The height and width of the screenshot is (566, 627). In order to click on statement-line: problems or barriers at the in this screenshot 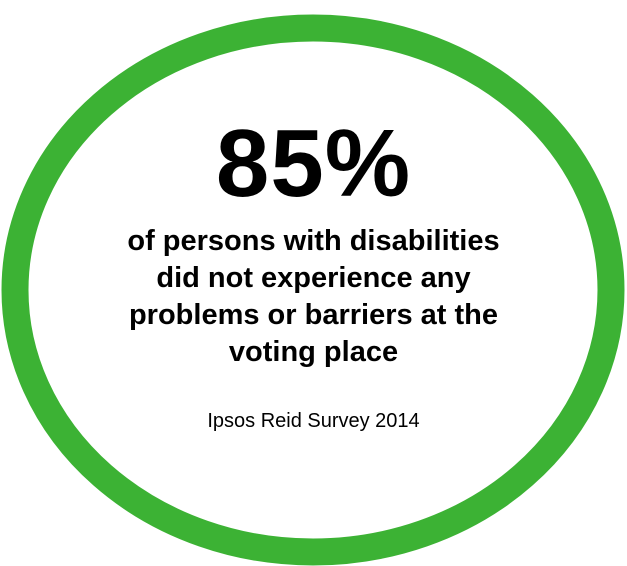, I will do `click(313, 315)`.